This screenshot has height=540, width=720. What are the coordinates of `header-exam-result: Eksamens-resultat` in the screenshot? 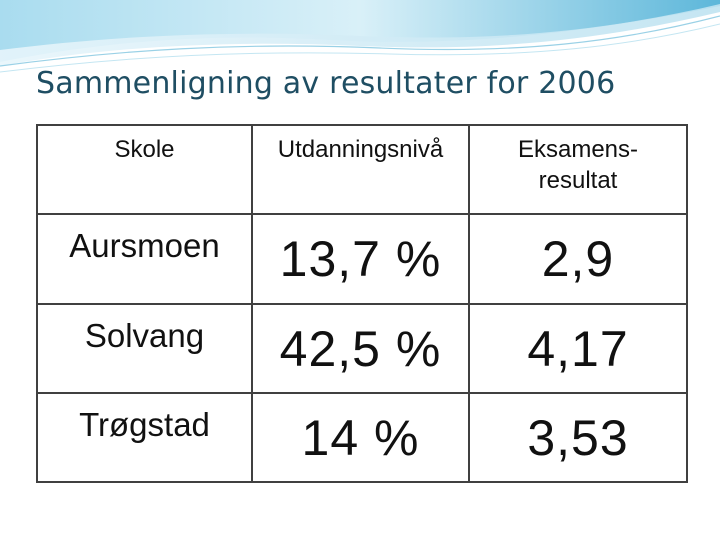 It's located at (578, 169).